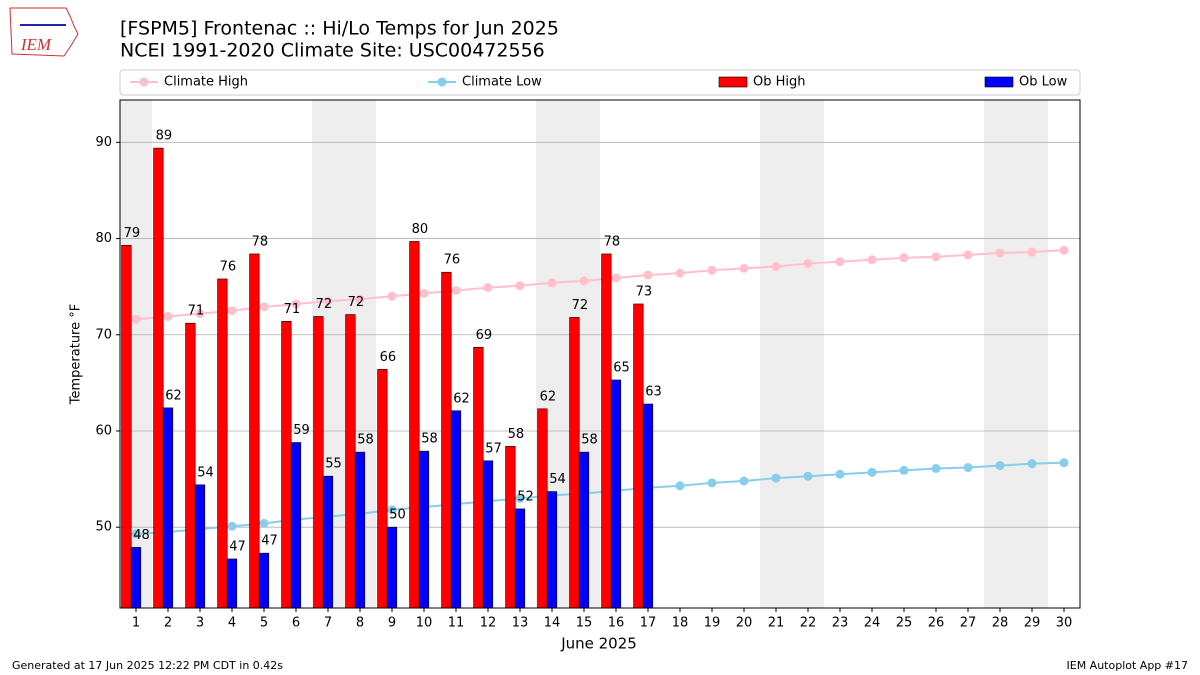 This screenshot has width=1200, height=675. Describe the element at coordinates (999, 82) in the screenshot. I see `legend-swatch` at that location.